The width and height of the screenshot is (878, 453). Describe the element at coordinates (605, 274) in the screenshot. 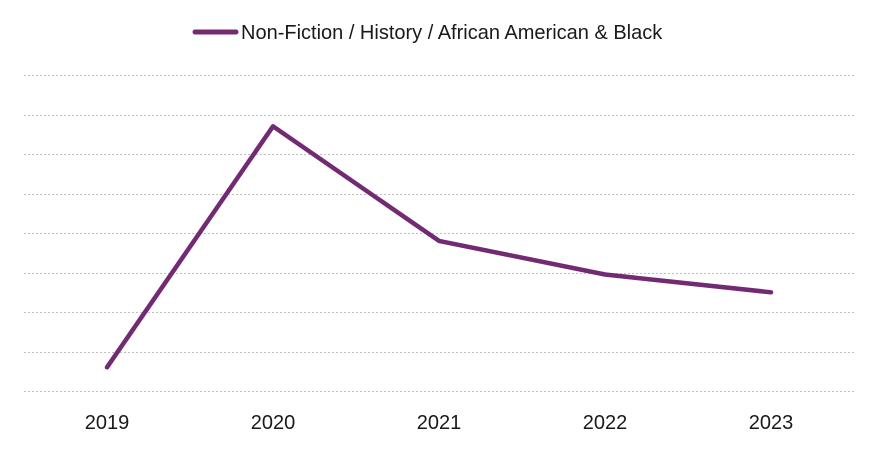

I see `data-point-2022` at that location.